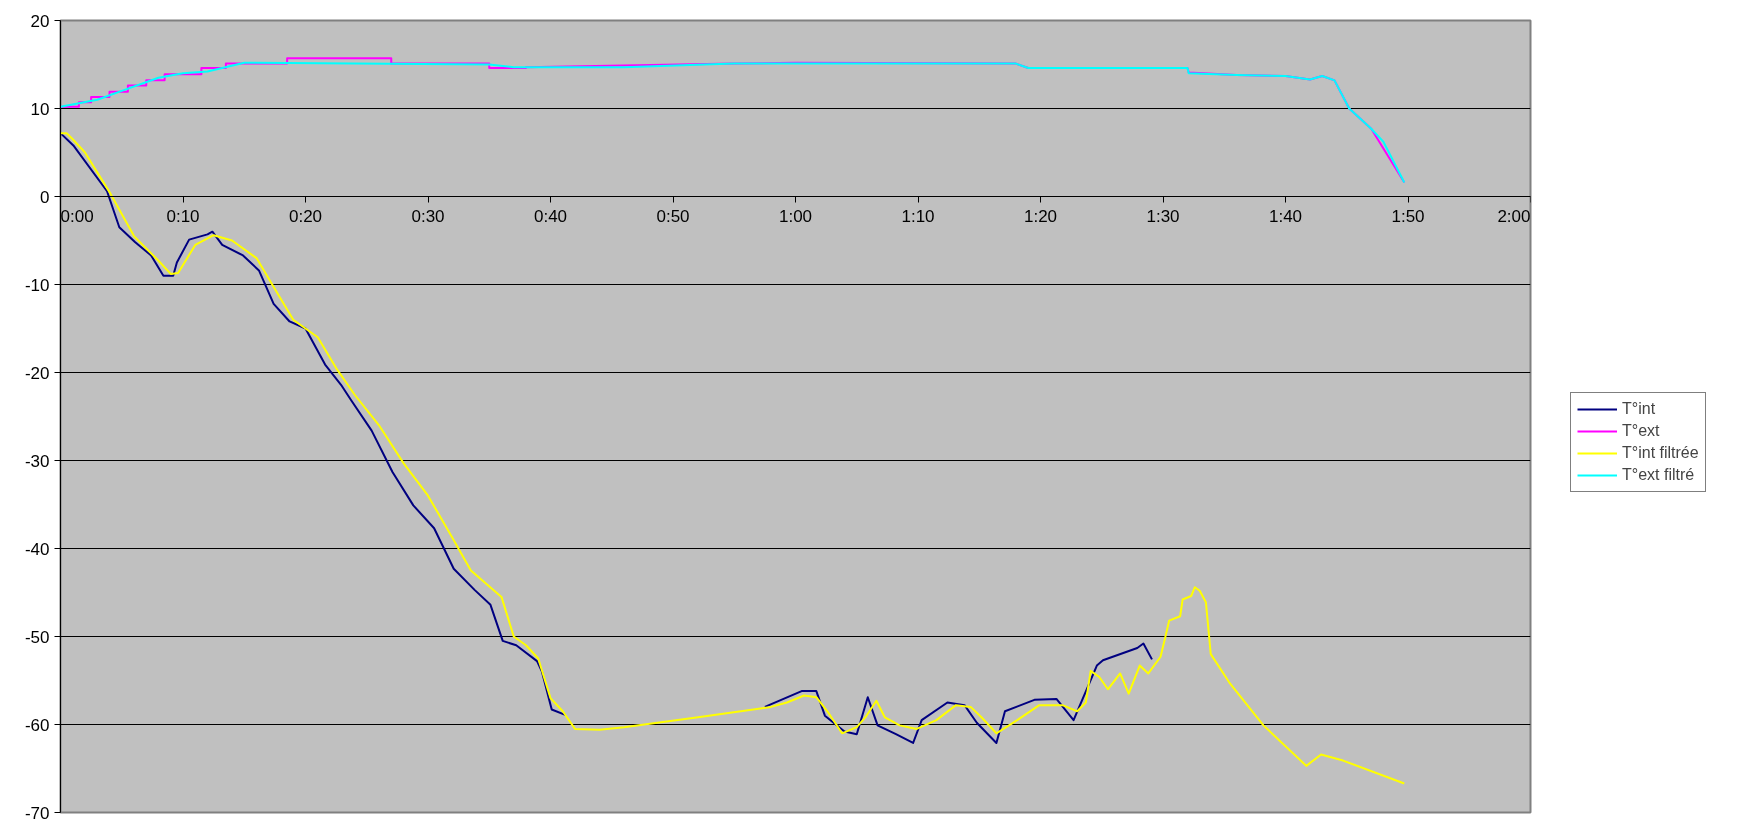  I want to click on x-tick-label: 0:40, so click(550, 216).